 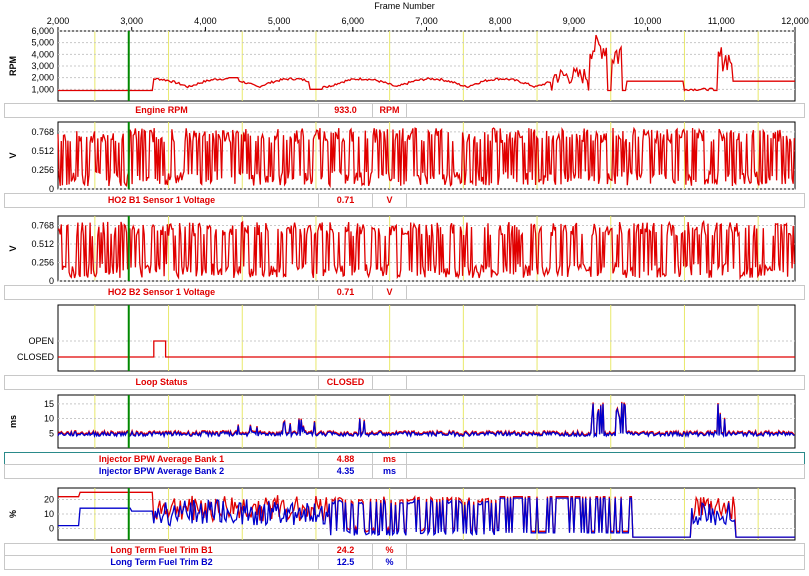 I want to click on pid-value: 4.88, so click(x=346, y=459).